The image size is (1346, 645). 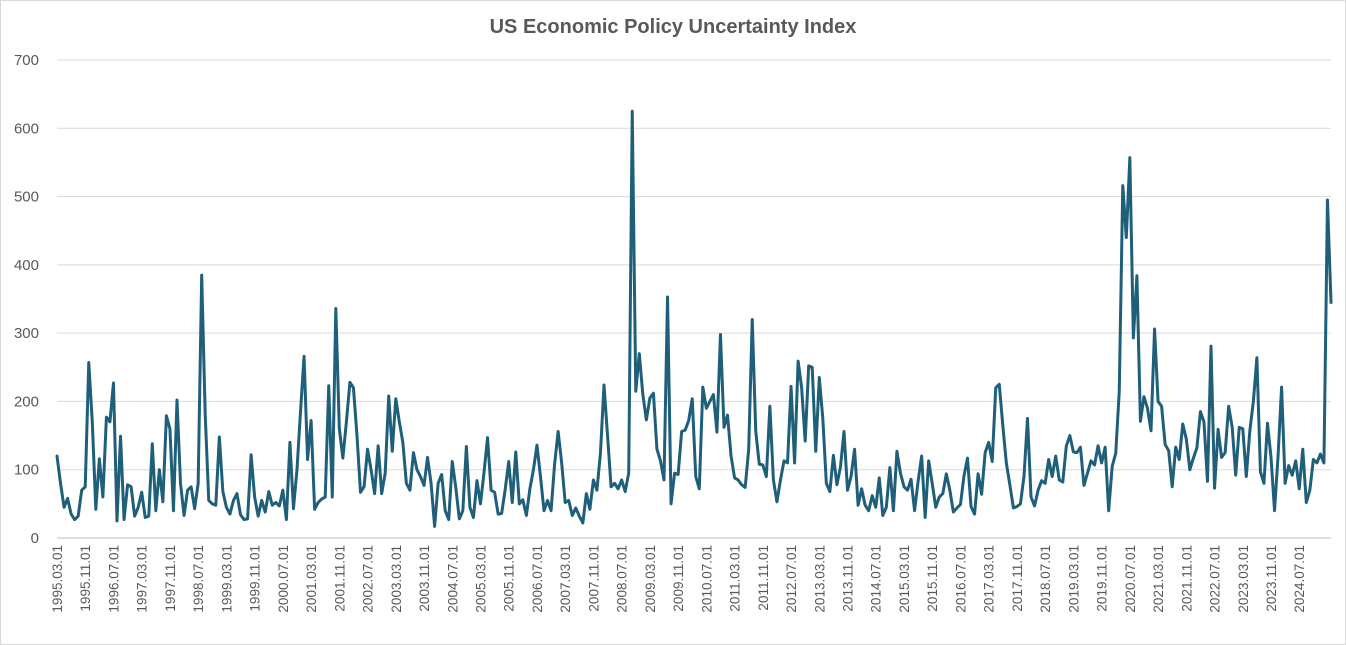 I want to click on x-tick-label: 2006.07.01, so click(x=537, y=579).